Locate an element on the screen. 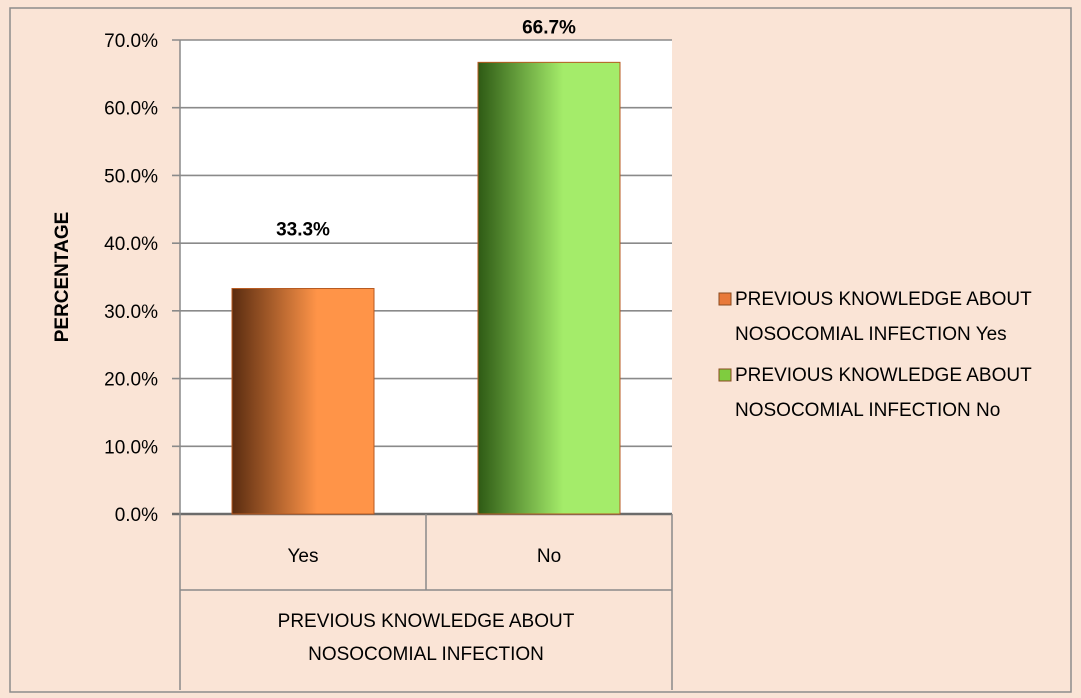 The width and height of the screenshot is (1081, 698). x-category-label: Yes is located at coordinates (303, 556).